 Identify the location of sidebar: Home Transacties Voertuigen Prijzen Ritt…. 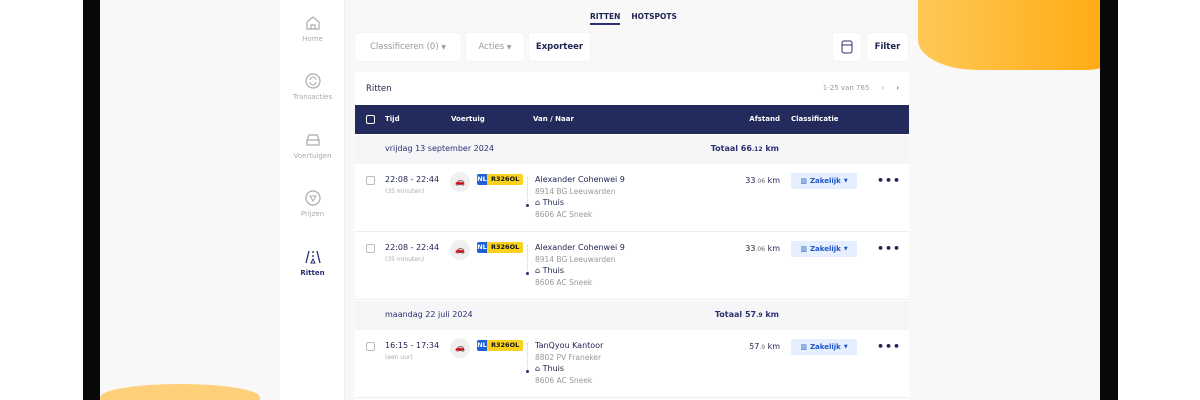
(312, 200).